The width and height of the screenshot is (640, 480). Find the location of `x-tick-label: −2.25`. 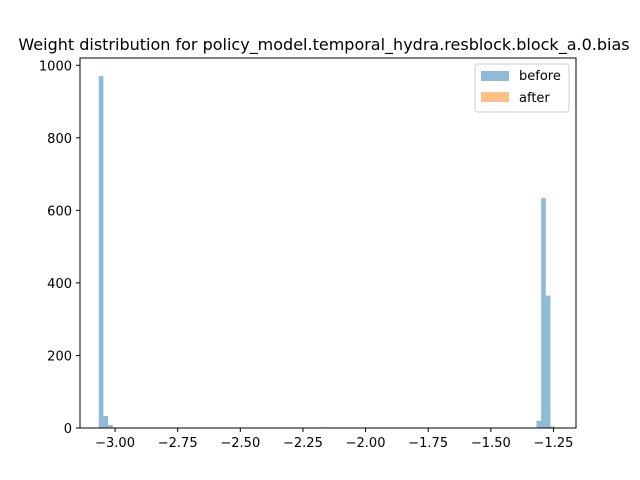

x-tick-label: −2.25 is located at coordinates (303, 443).